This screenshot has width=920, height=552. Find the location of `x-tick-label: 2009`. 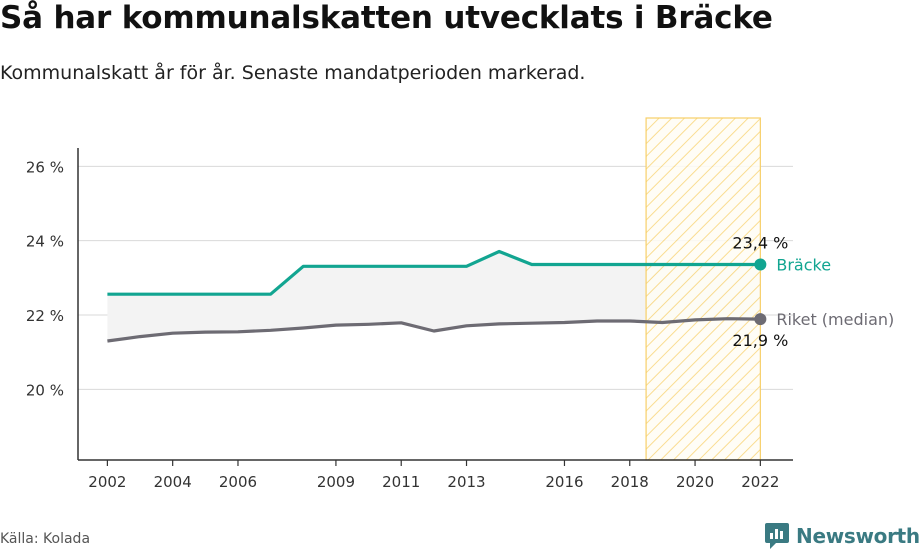

x-tick-label: 2009 is located at coordinates (336, 482).